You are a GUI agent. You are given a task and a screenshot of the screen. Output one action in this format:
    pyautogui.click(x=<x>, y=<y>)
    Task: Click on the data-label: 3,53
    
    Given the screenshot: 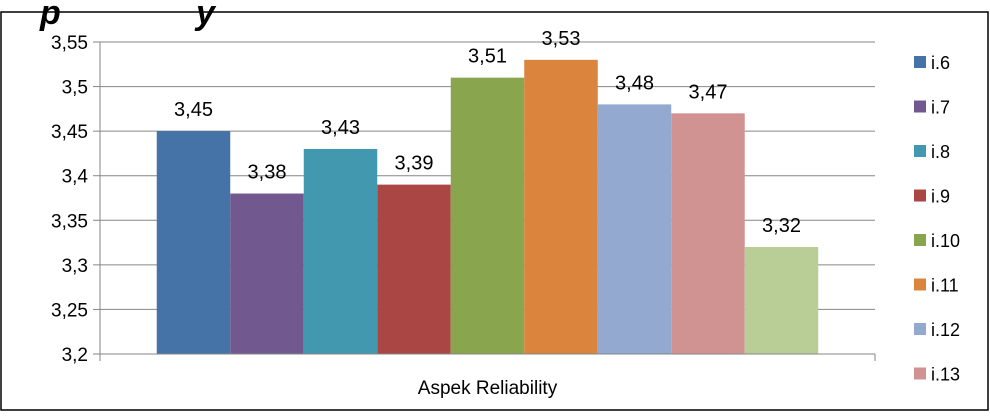 What is the action you would take?
    pyautogui.click(x=561, y=39)
    